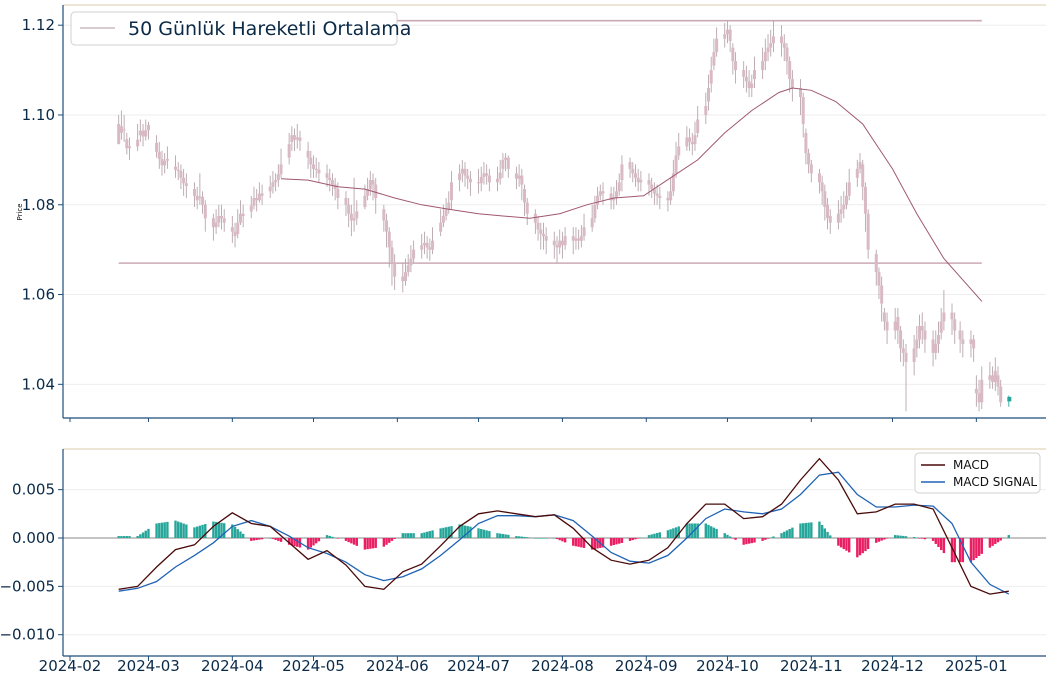 The height and width of the screenshot is (678, 1050). What do you see at coordinates (478, 666) in the screenshot?
I see `x-tick-label: 2024-07` at bounding box center [478, 666].